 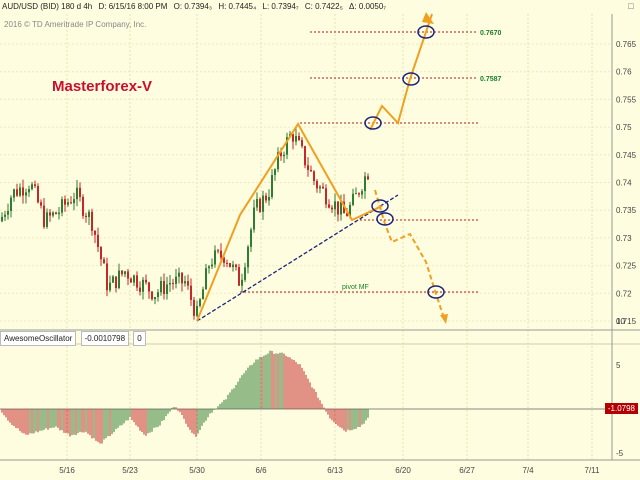 I want to click on pattern-down, so click(x=409, y=254).